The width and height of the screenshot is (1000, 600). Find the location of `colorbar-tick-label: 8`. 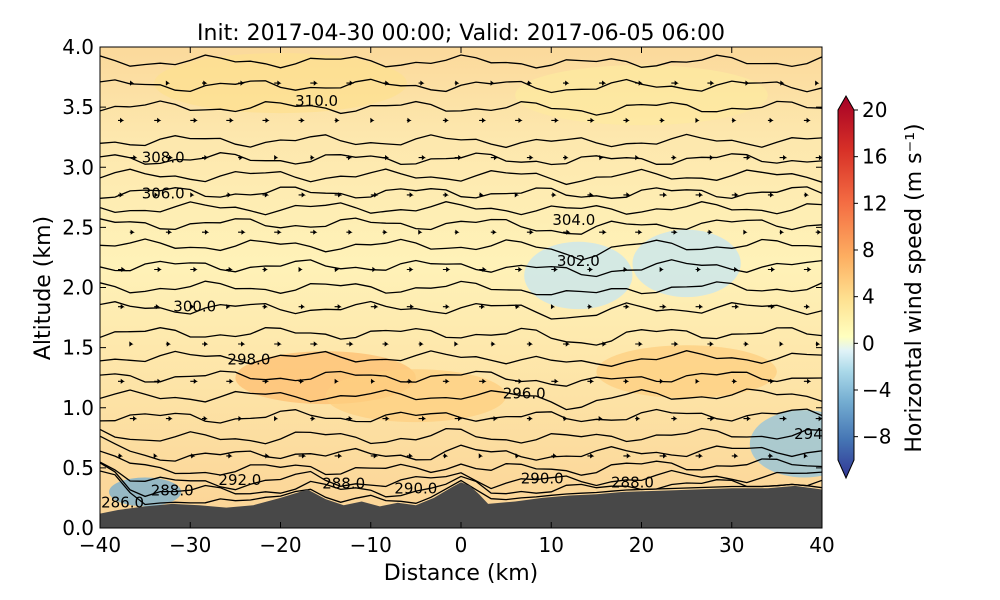

colorbar-tick-label: 8 is located at coordinates (868, 250).